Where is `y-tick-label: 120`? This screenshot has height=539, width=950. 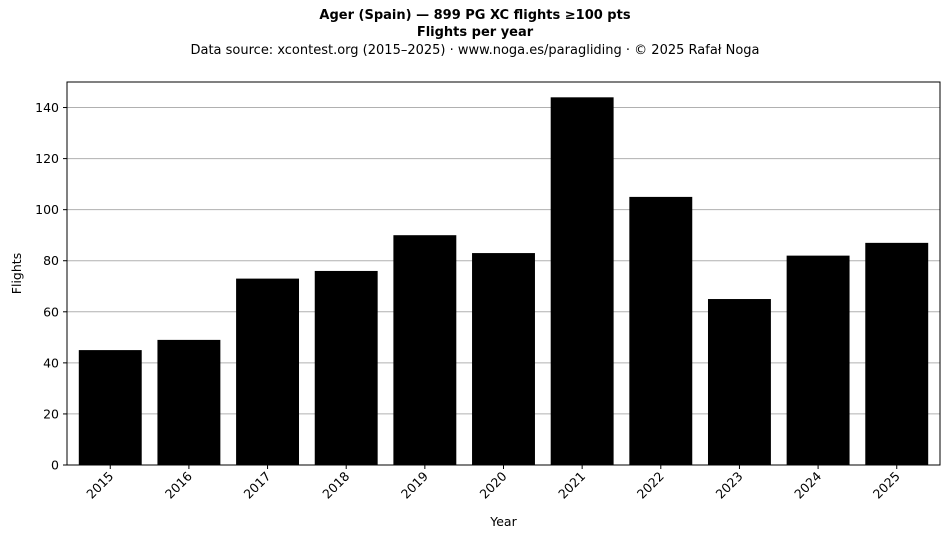 y-tick-label: 120 is located at coordinates (47, 158).